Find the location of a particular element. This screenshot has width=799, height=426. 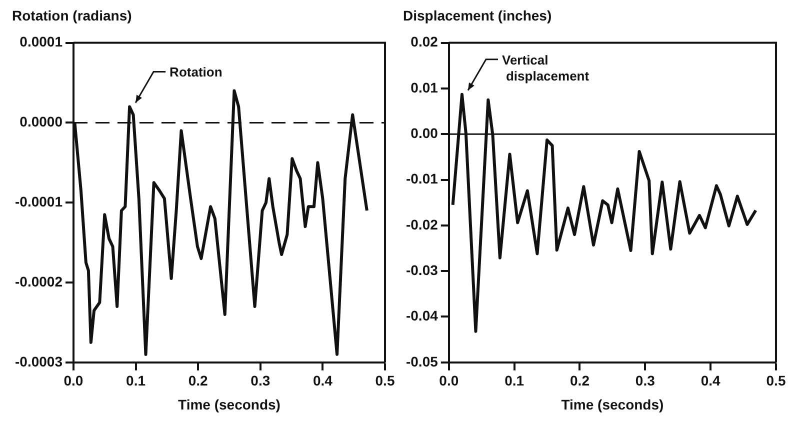

y-tick-label: 0.0000 is located at coordinates (41, 122).